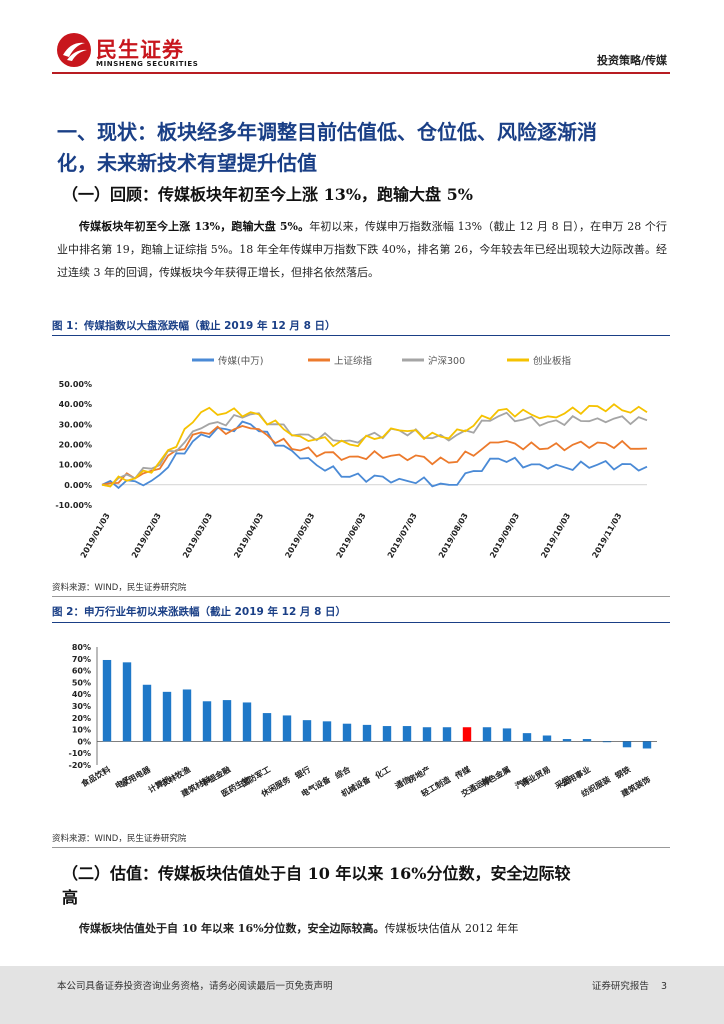  I want to click on x-tick-label: 2019/07/03, so click(402, 536).